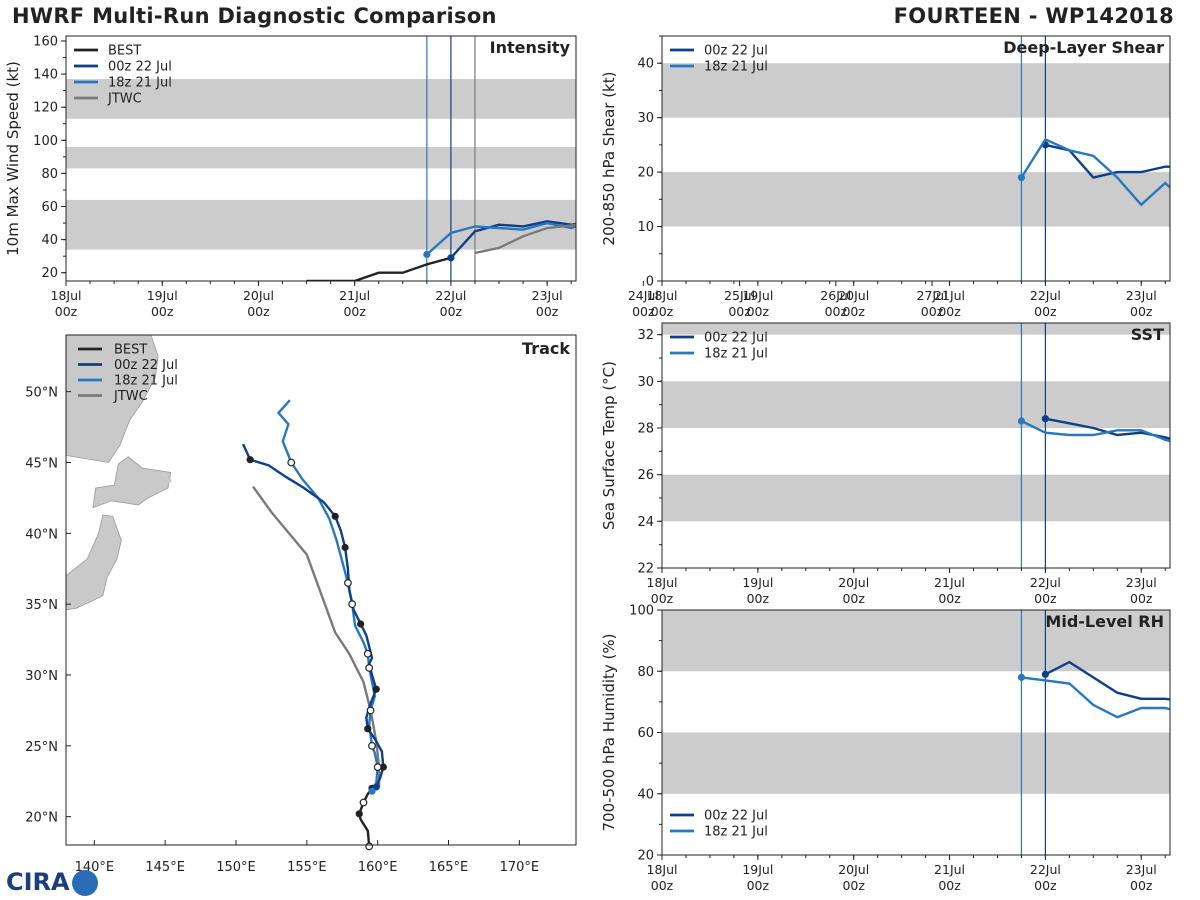  What do you see at coordinates (258, 295) in the screenshot?
I see `intensity-xtick-label-2: 20Jul` at bounding box center [258, 295].